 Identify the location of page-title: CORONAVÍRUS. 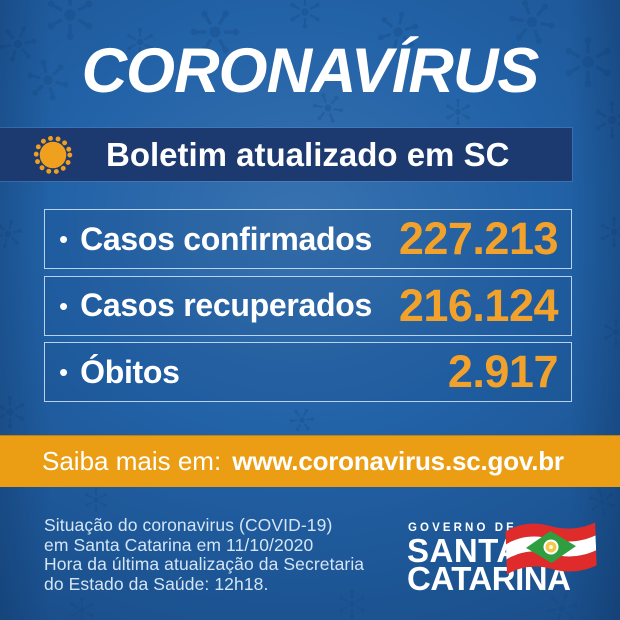
(310, 71).